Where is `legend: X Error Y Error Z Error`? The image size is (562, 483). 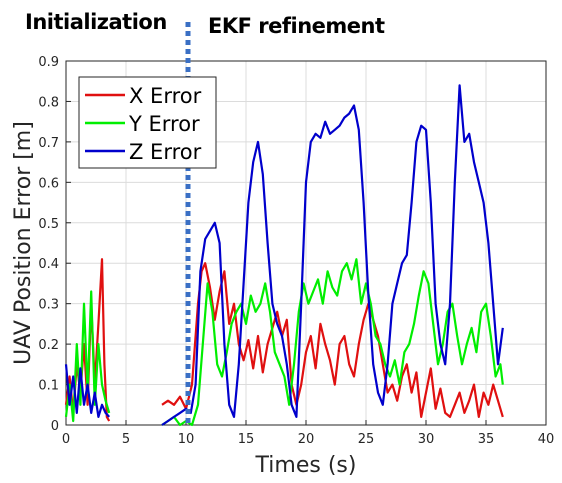
legend: X Error Y Error Z Error is located at coordinates (147, 122).